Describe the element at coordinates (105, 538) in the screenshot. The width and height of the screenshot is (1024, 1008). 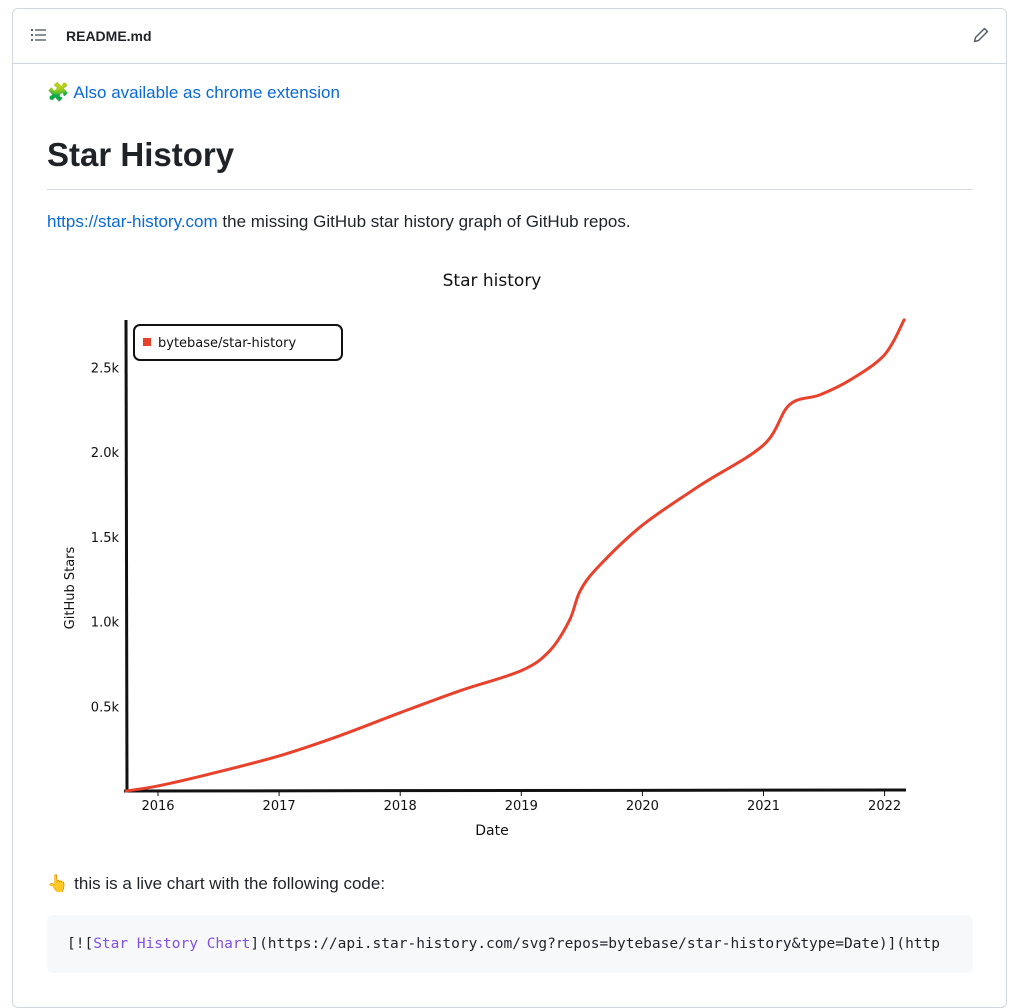
I see `y-tick-label: 1.5k` at that location.